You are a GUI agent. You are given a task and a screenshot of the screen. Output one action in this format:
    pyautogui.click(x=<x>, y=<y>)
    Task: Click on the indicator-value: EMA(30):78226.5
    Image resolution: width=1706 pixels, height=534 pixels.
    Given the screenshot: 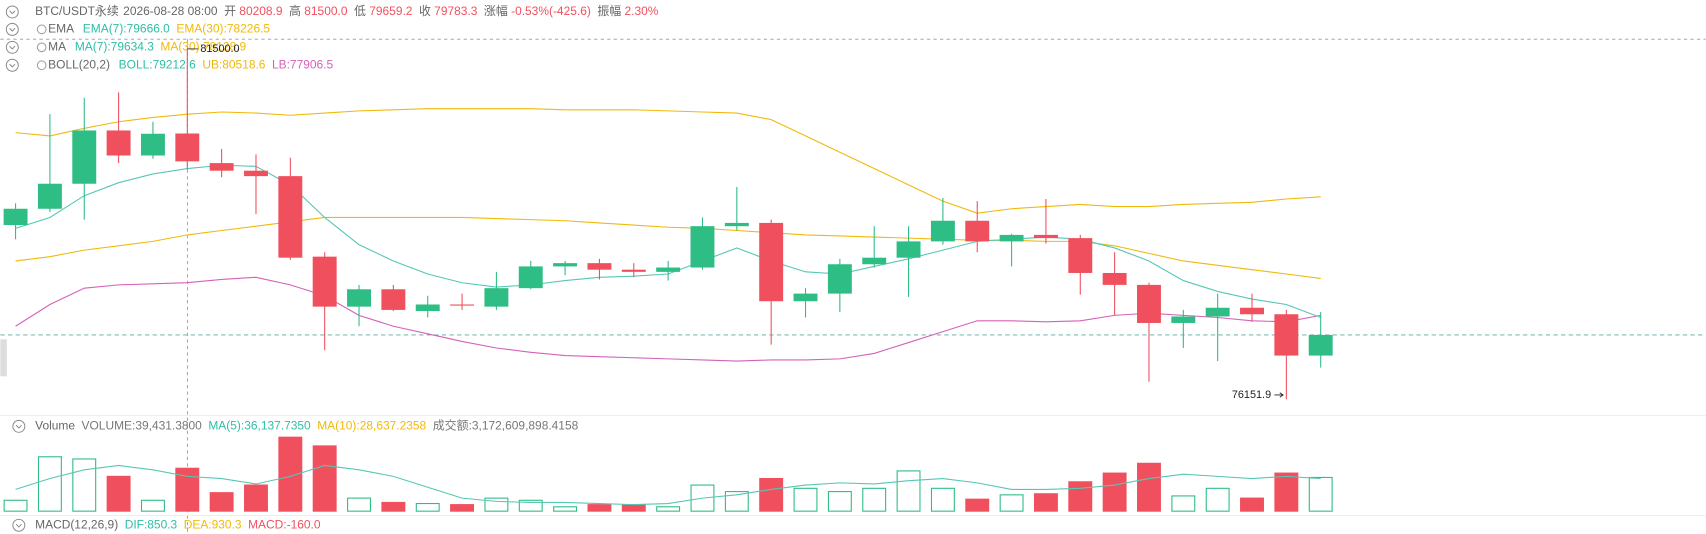 What is the action you would take?
    pyautogui.click(x=223, y=29)
    